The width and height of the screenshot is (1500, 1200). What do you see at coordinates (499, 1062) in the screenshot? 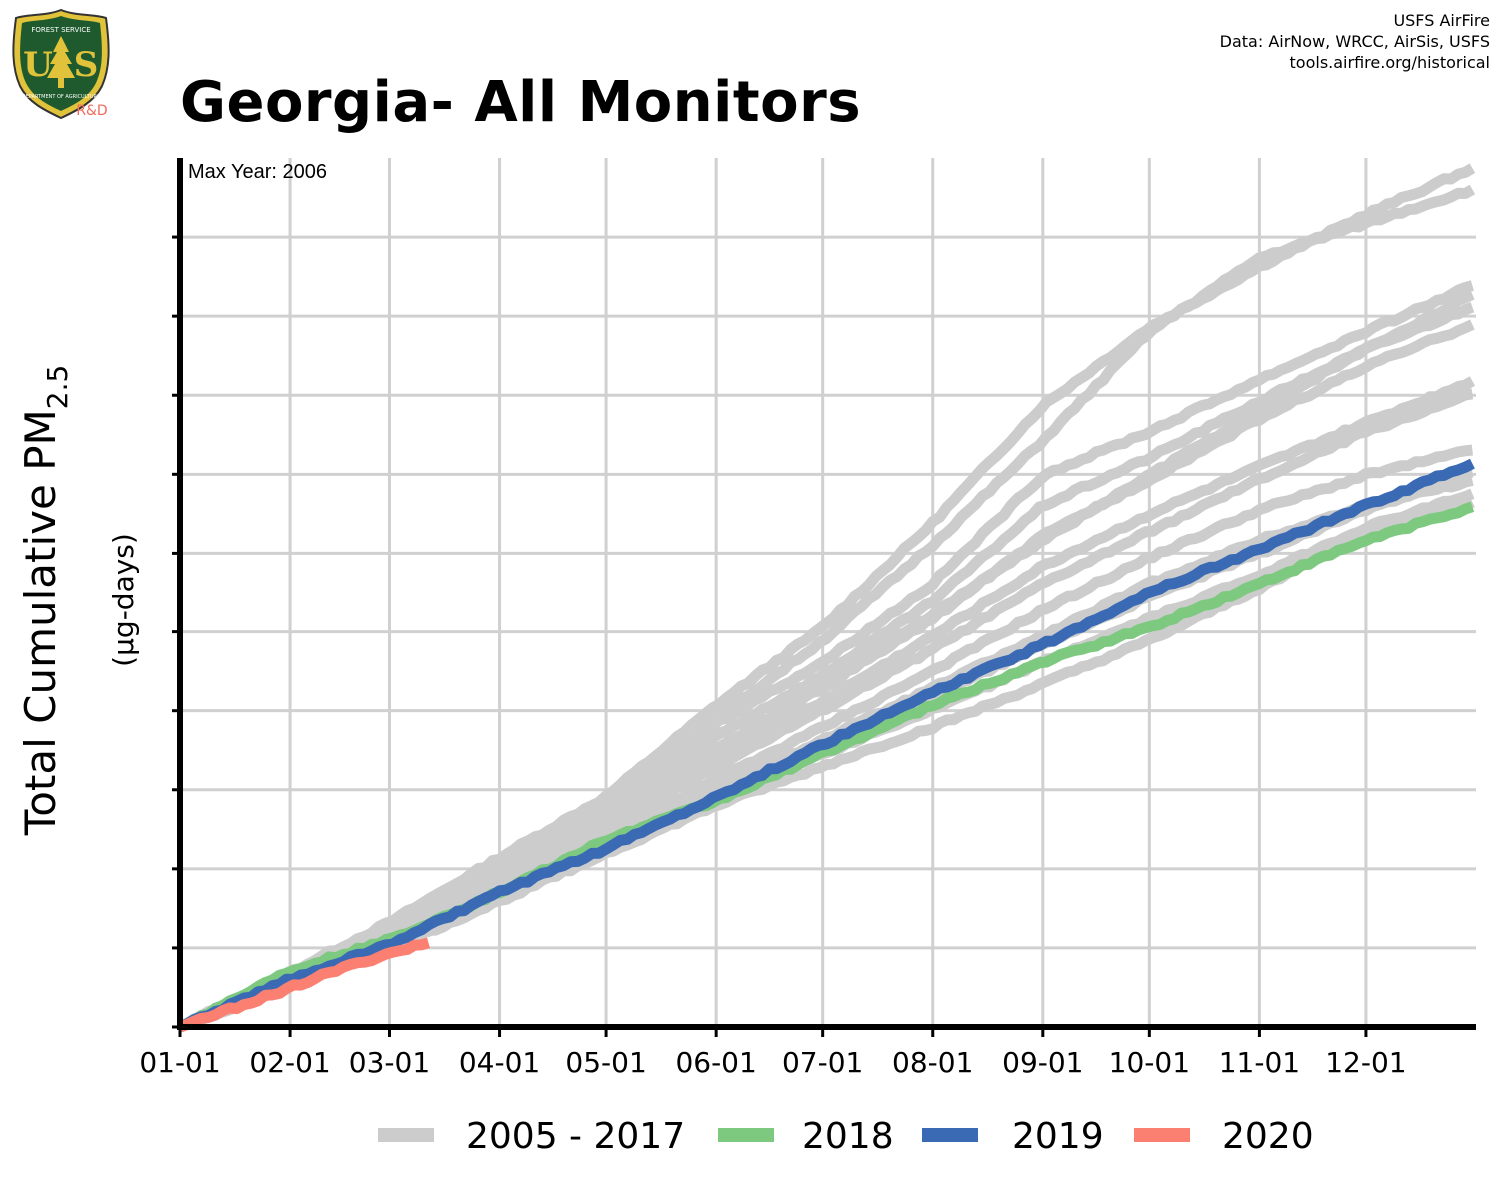
I see `x-tick-label: 04-01` at bounding box center [499, 1062].